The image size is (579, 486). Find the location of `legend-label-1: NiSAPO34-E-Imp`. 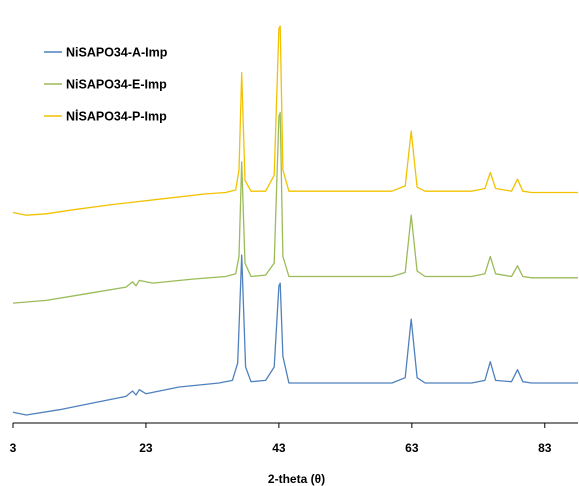

legend-label-1: NiSAPO34-E-Imp is located at coordinates (116, 85).